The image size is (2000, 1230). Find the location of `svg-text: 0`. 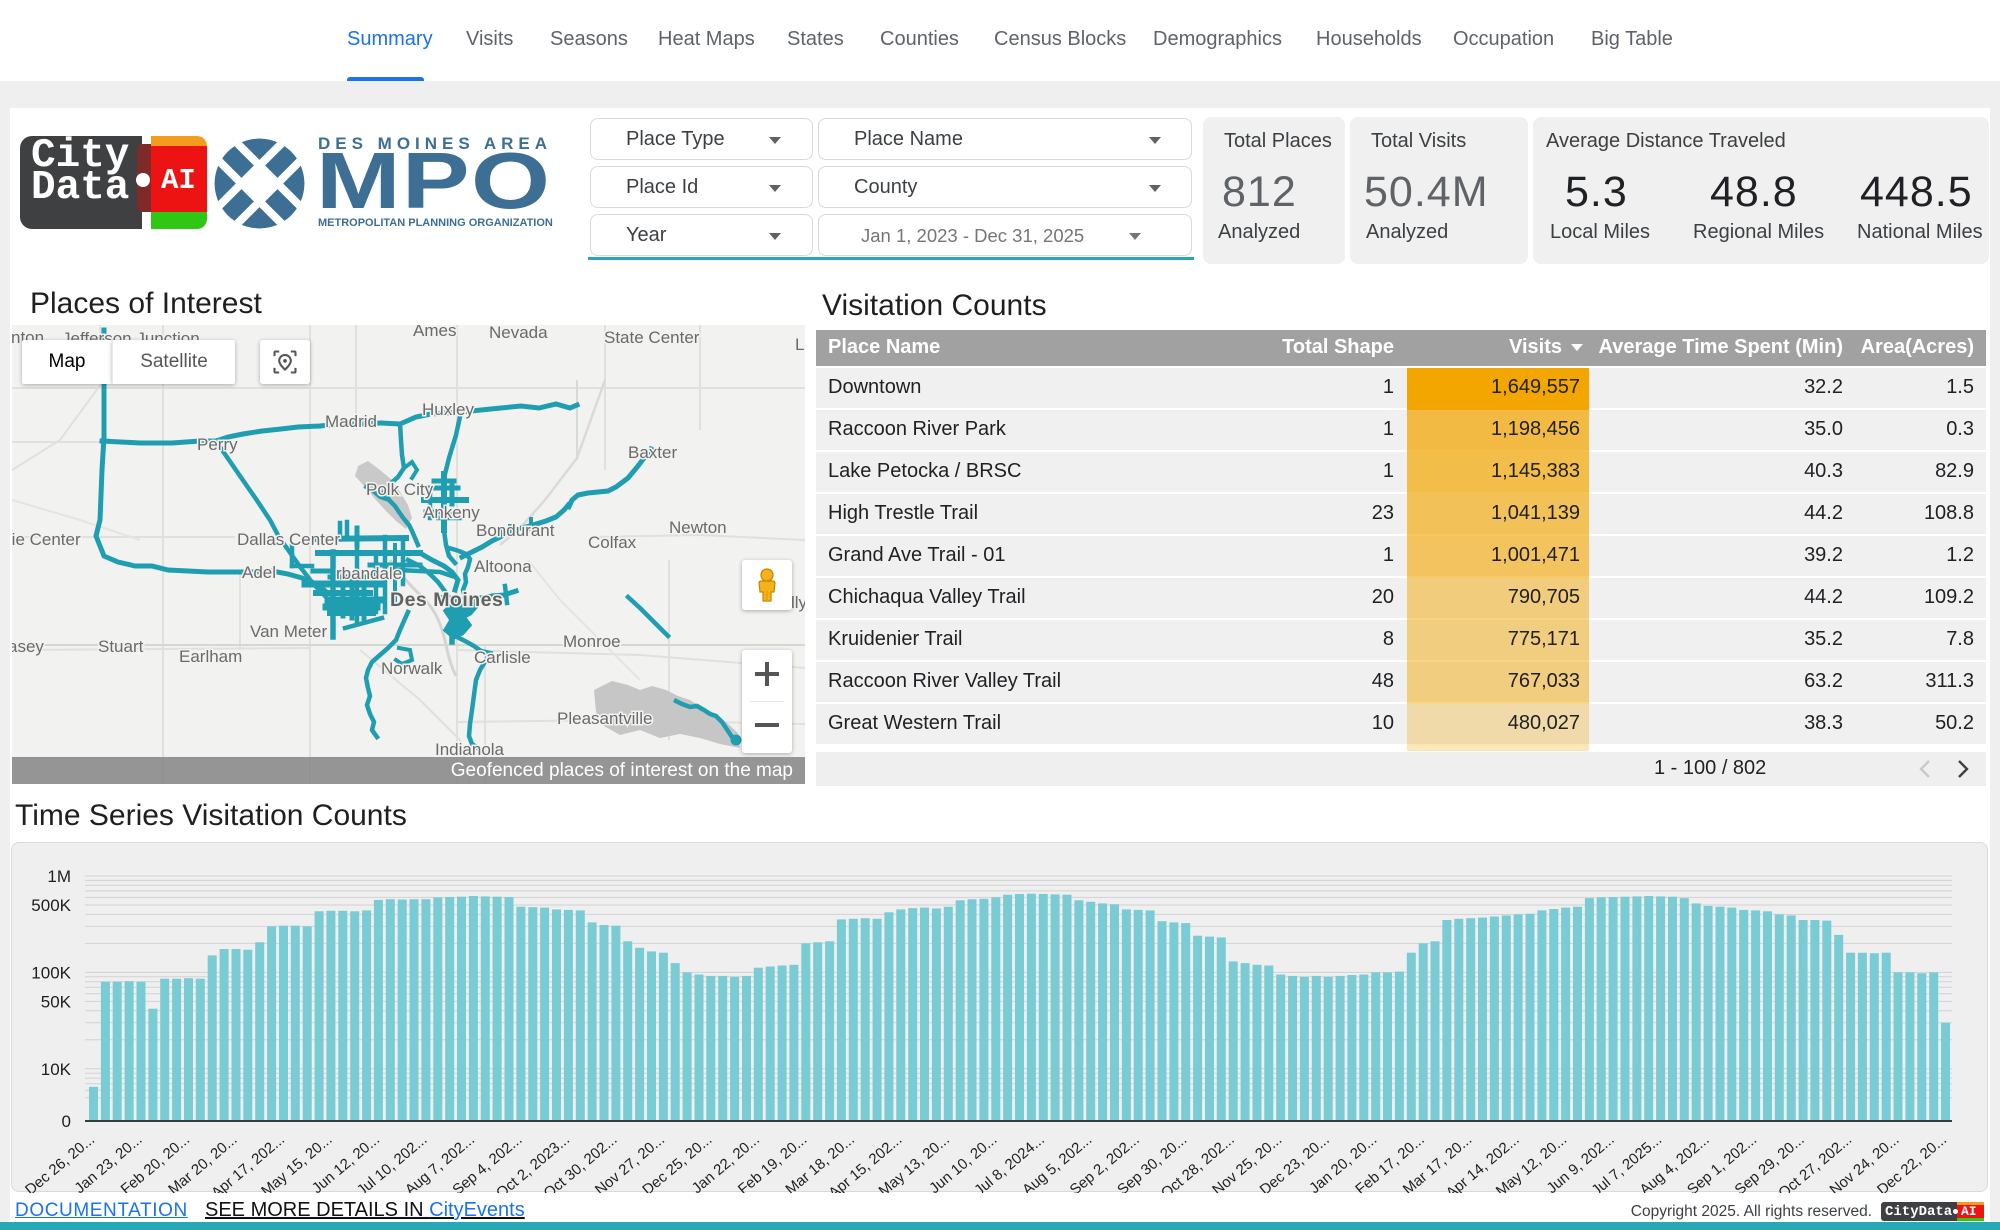

svg-text: 0 is located at coordinates (66, 1121).